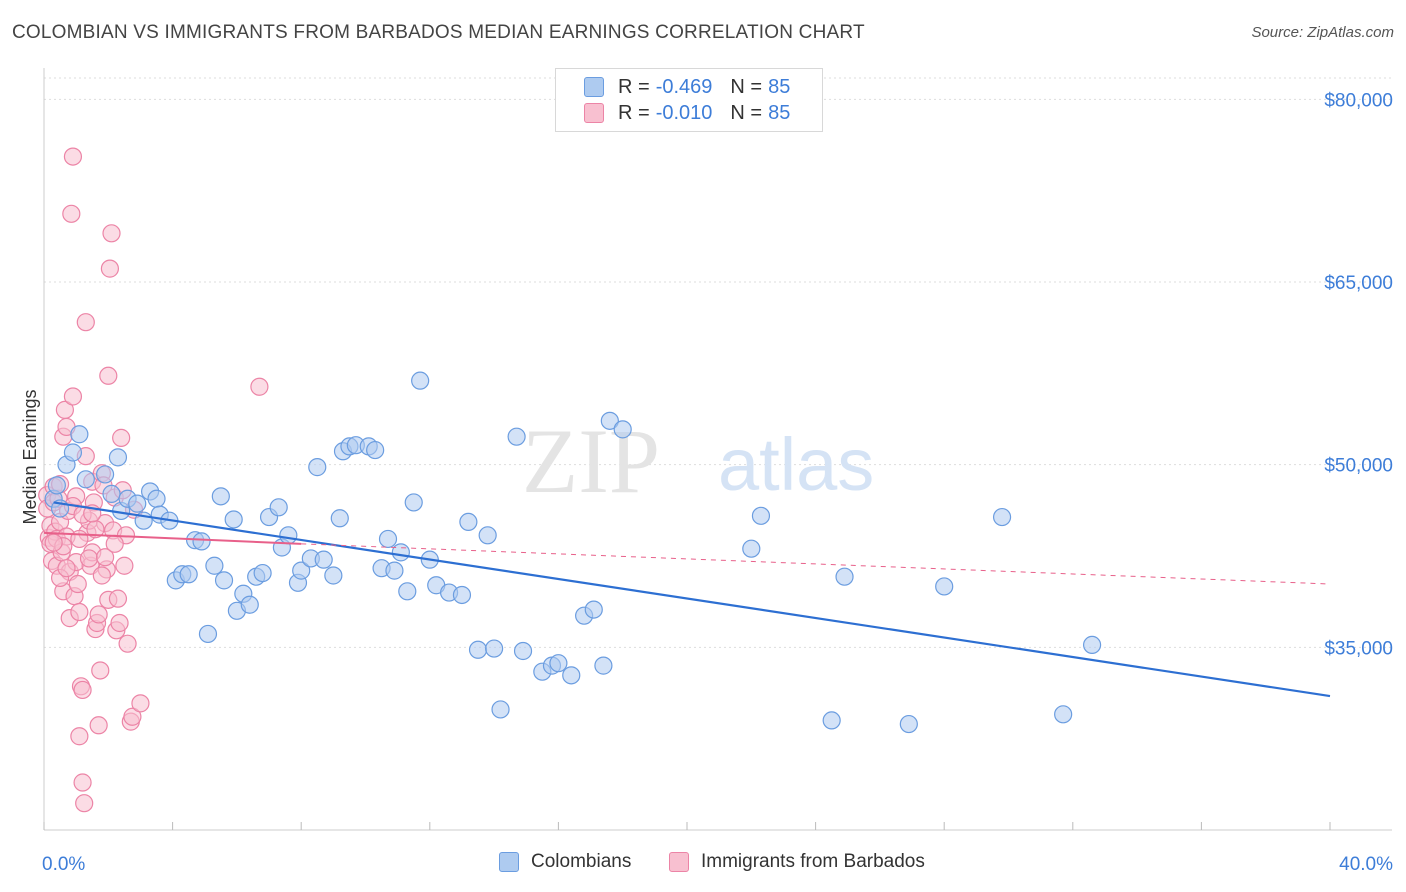  What do you see at coordinates (779, 86) in the screenshot?
I see `legend-n-value: 85` at bounding box center [779, 86].